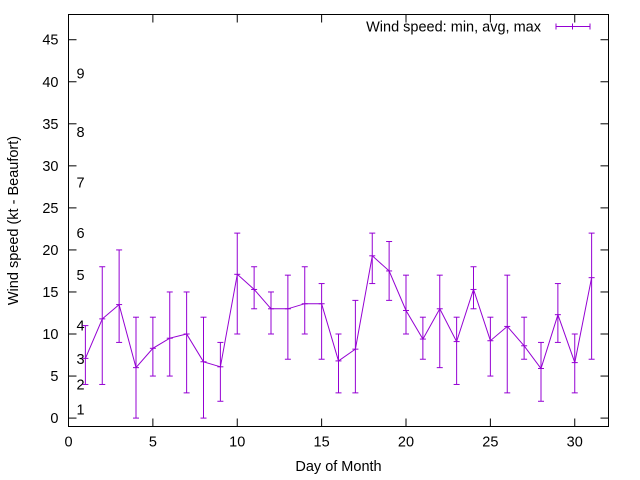 This screenshot has width=640, height=480. What do you see at coordinates (50, 251) in the screenshot?
I see `y-tick-label: 20` at bounding box center [50, 251].